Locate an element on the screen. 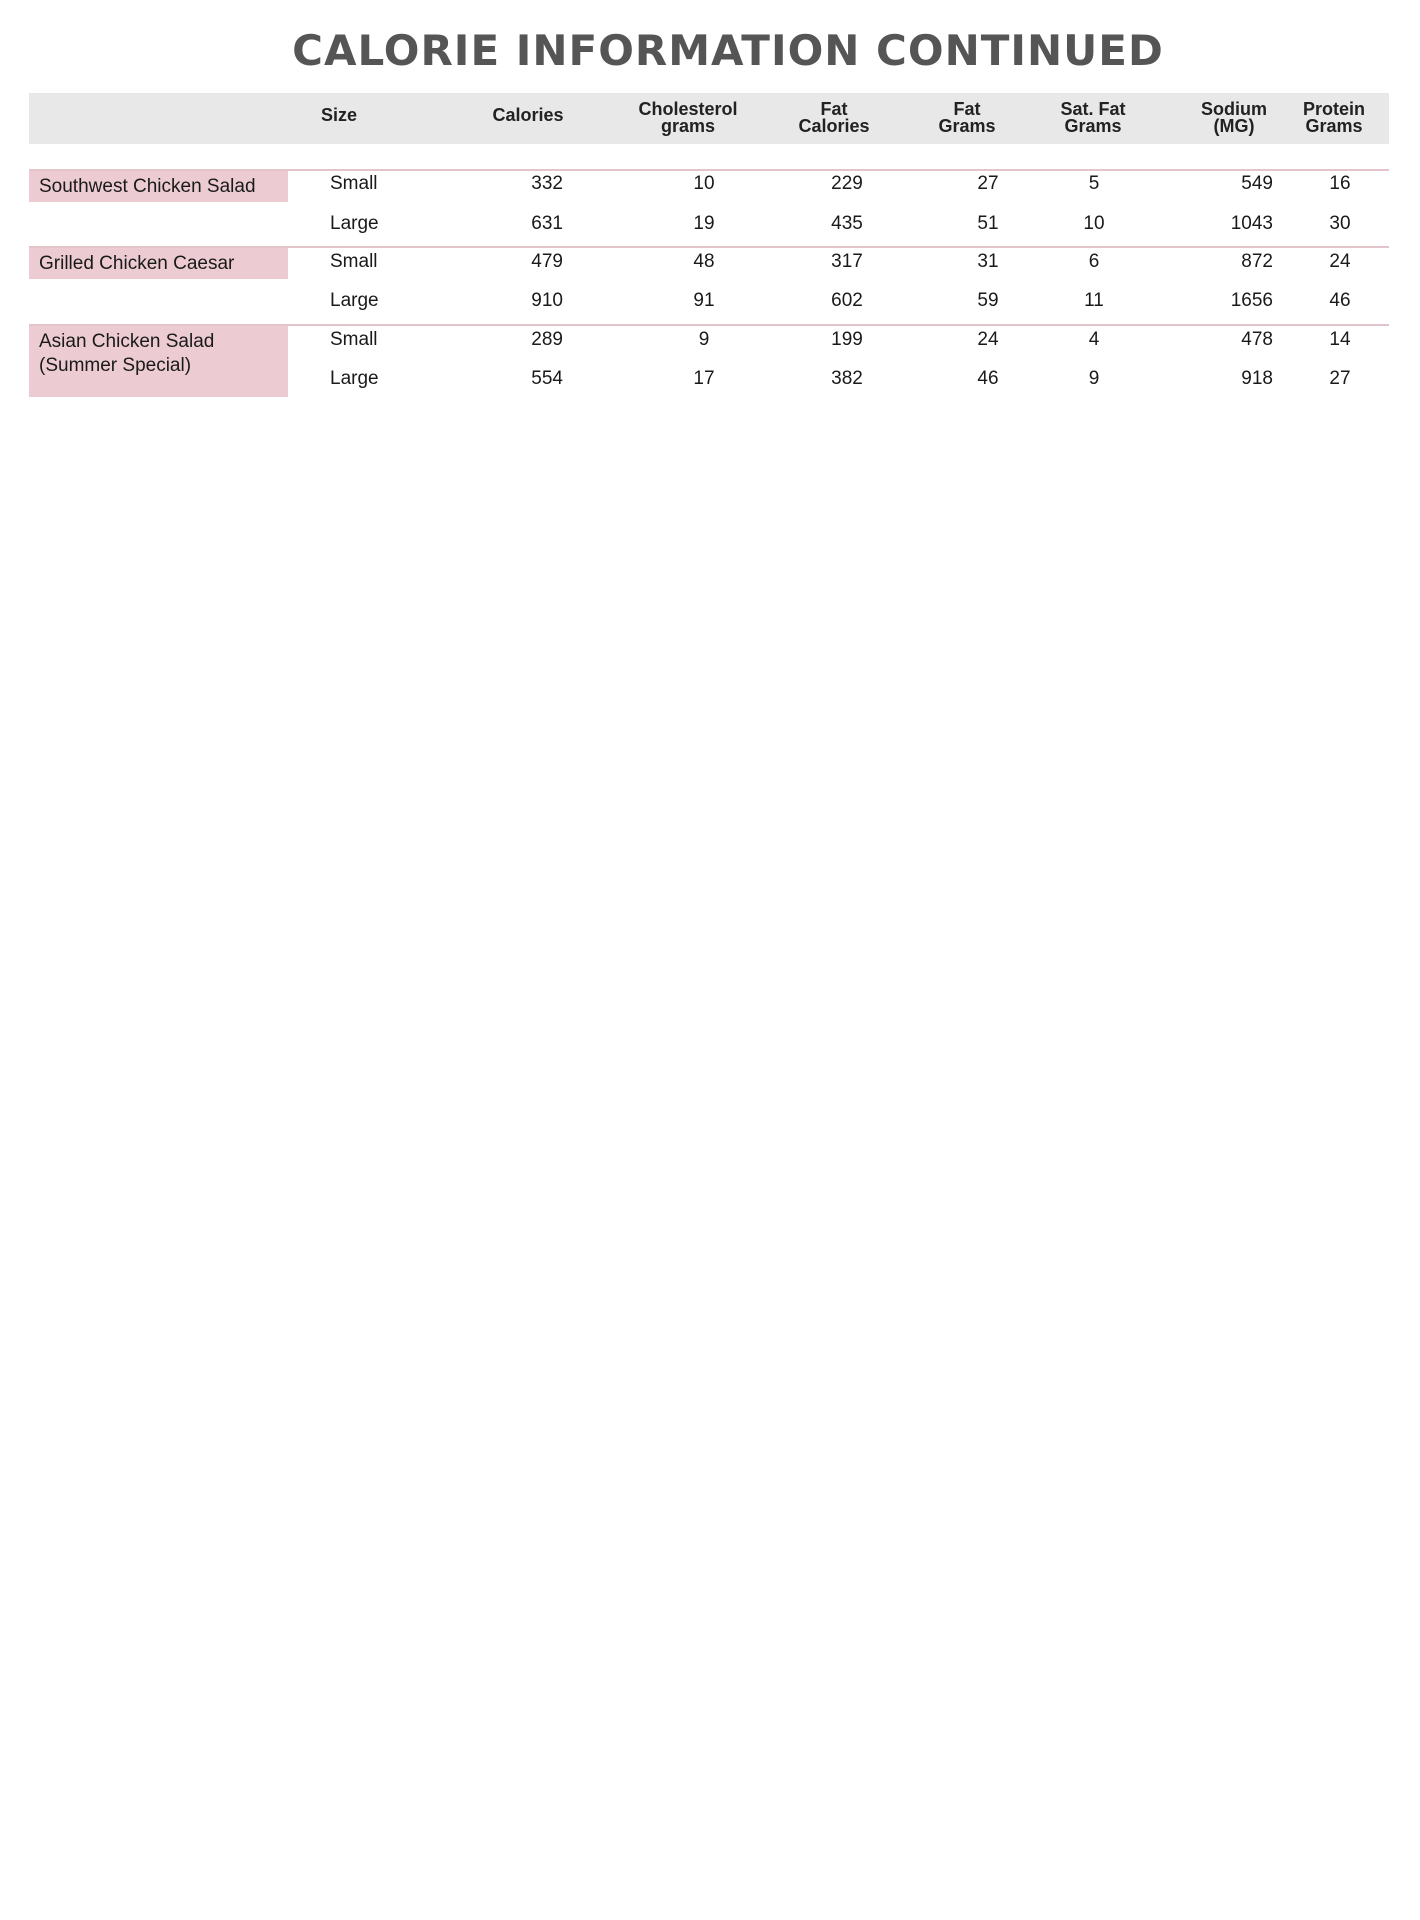 The width and height of the screenshot is (1420, 1920). value-cell: 549 is located at coordinates (1257, 183).